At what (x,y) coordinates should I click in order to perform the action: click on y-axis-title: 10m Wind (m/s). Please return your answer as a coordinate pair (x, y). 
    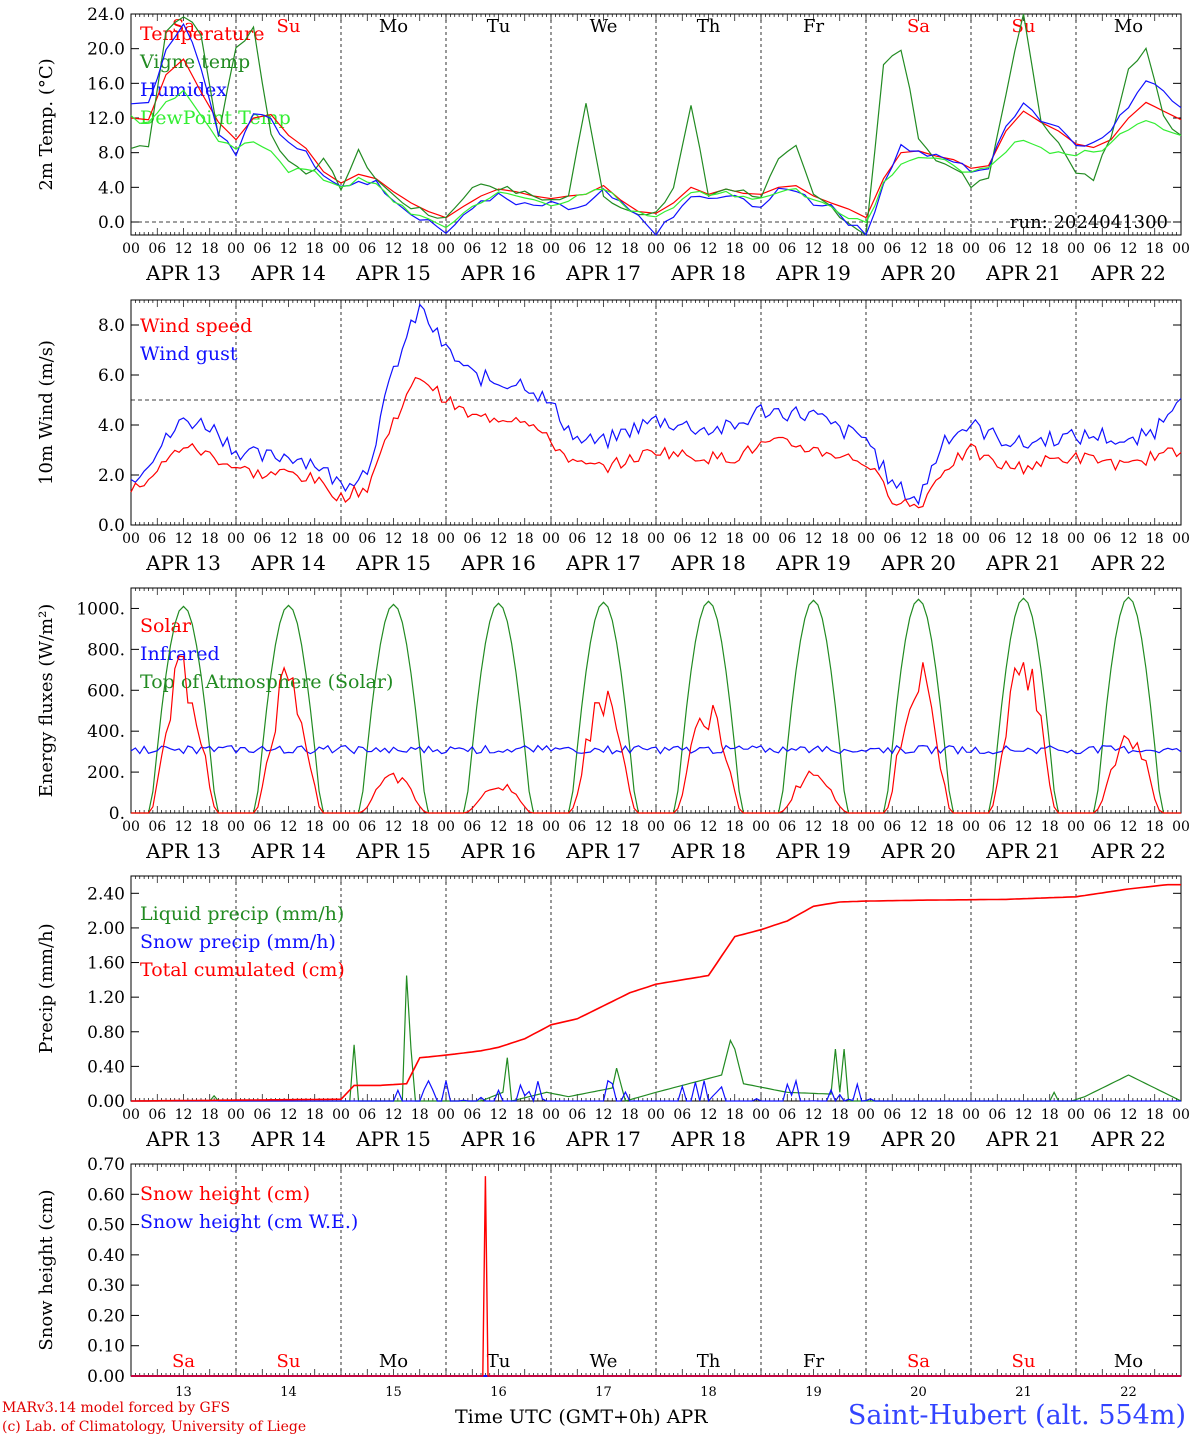
    Looking at the image, I should click on (46, 412).